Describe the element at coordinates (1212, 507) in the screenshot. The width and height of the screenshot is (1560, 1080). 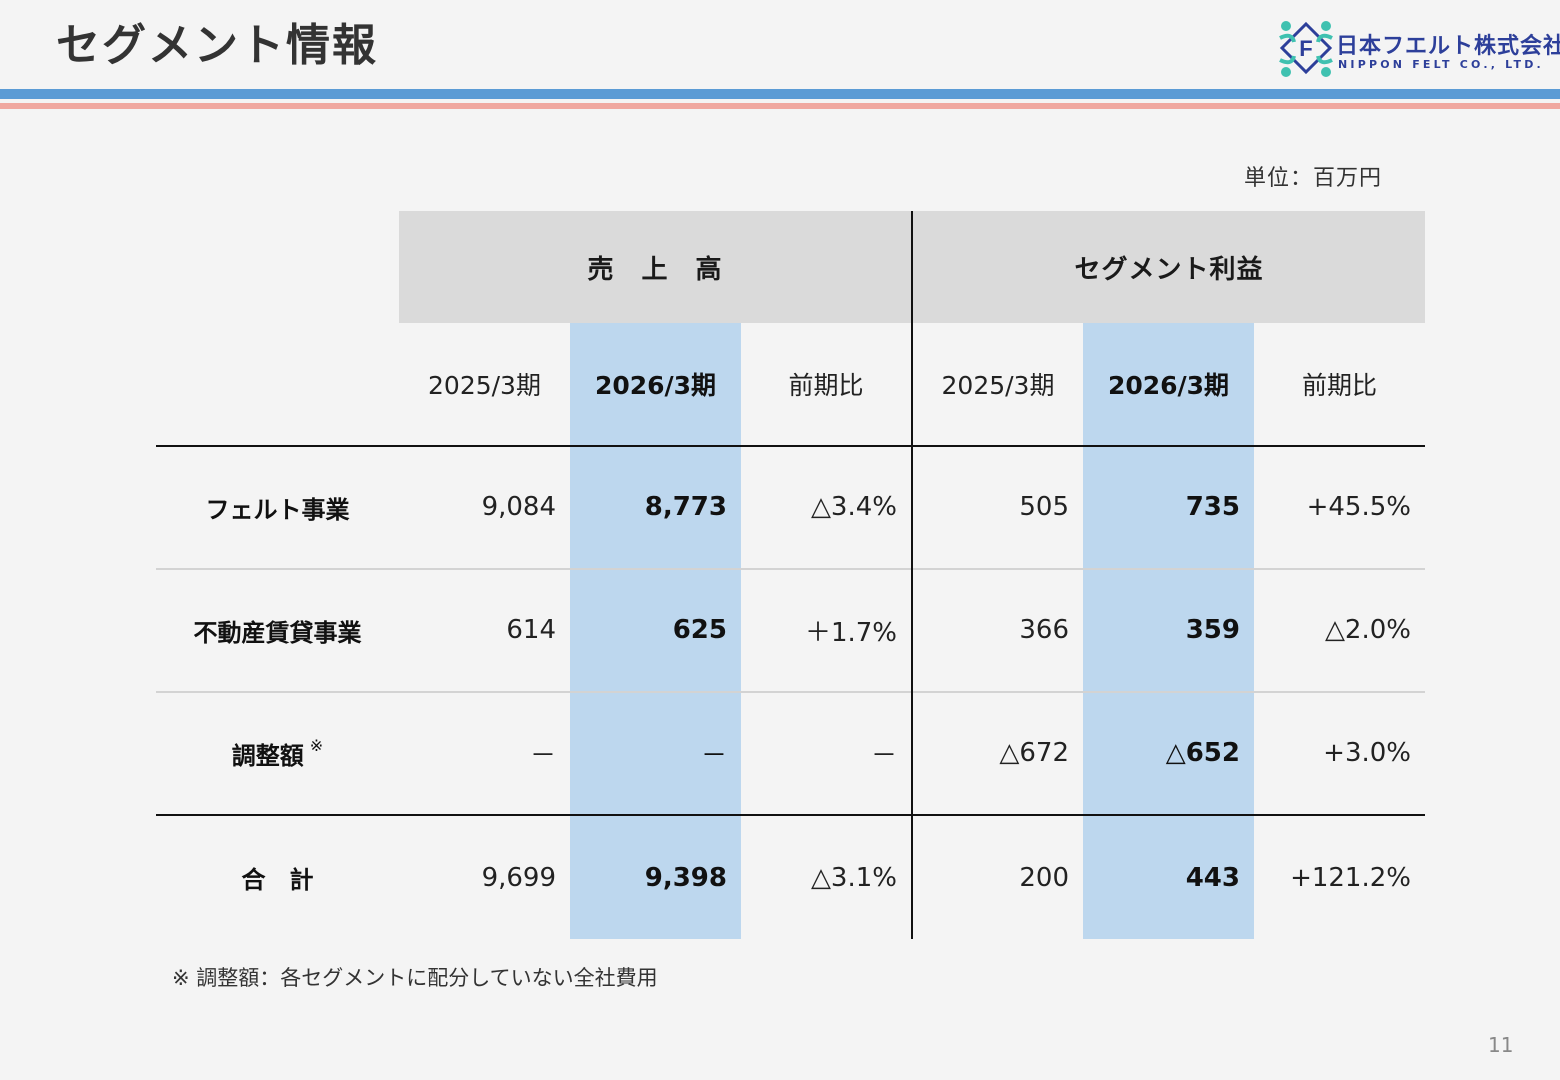
I see `table-cell: 735` at that location.